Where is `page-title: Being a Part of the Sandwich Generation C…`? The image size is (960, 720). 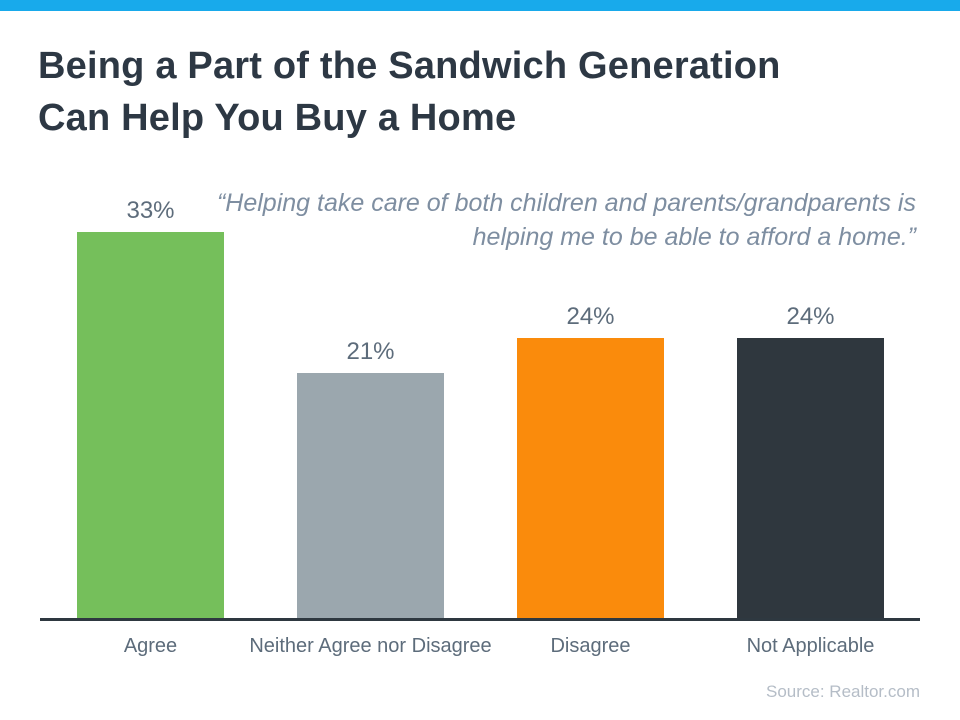 page-title: Being a Part of the Sandwich Generation C… is located at coordinates (409, 92).